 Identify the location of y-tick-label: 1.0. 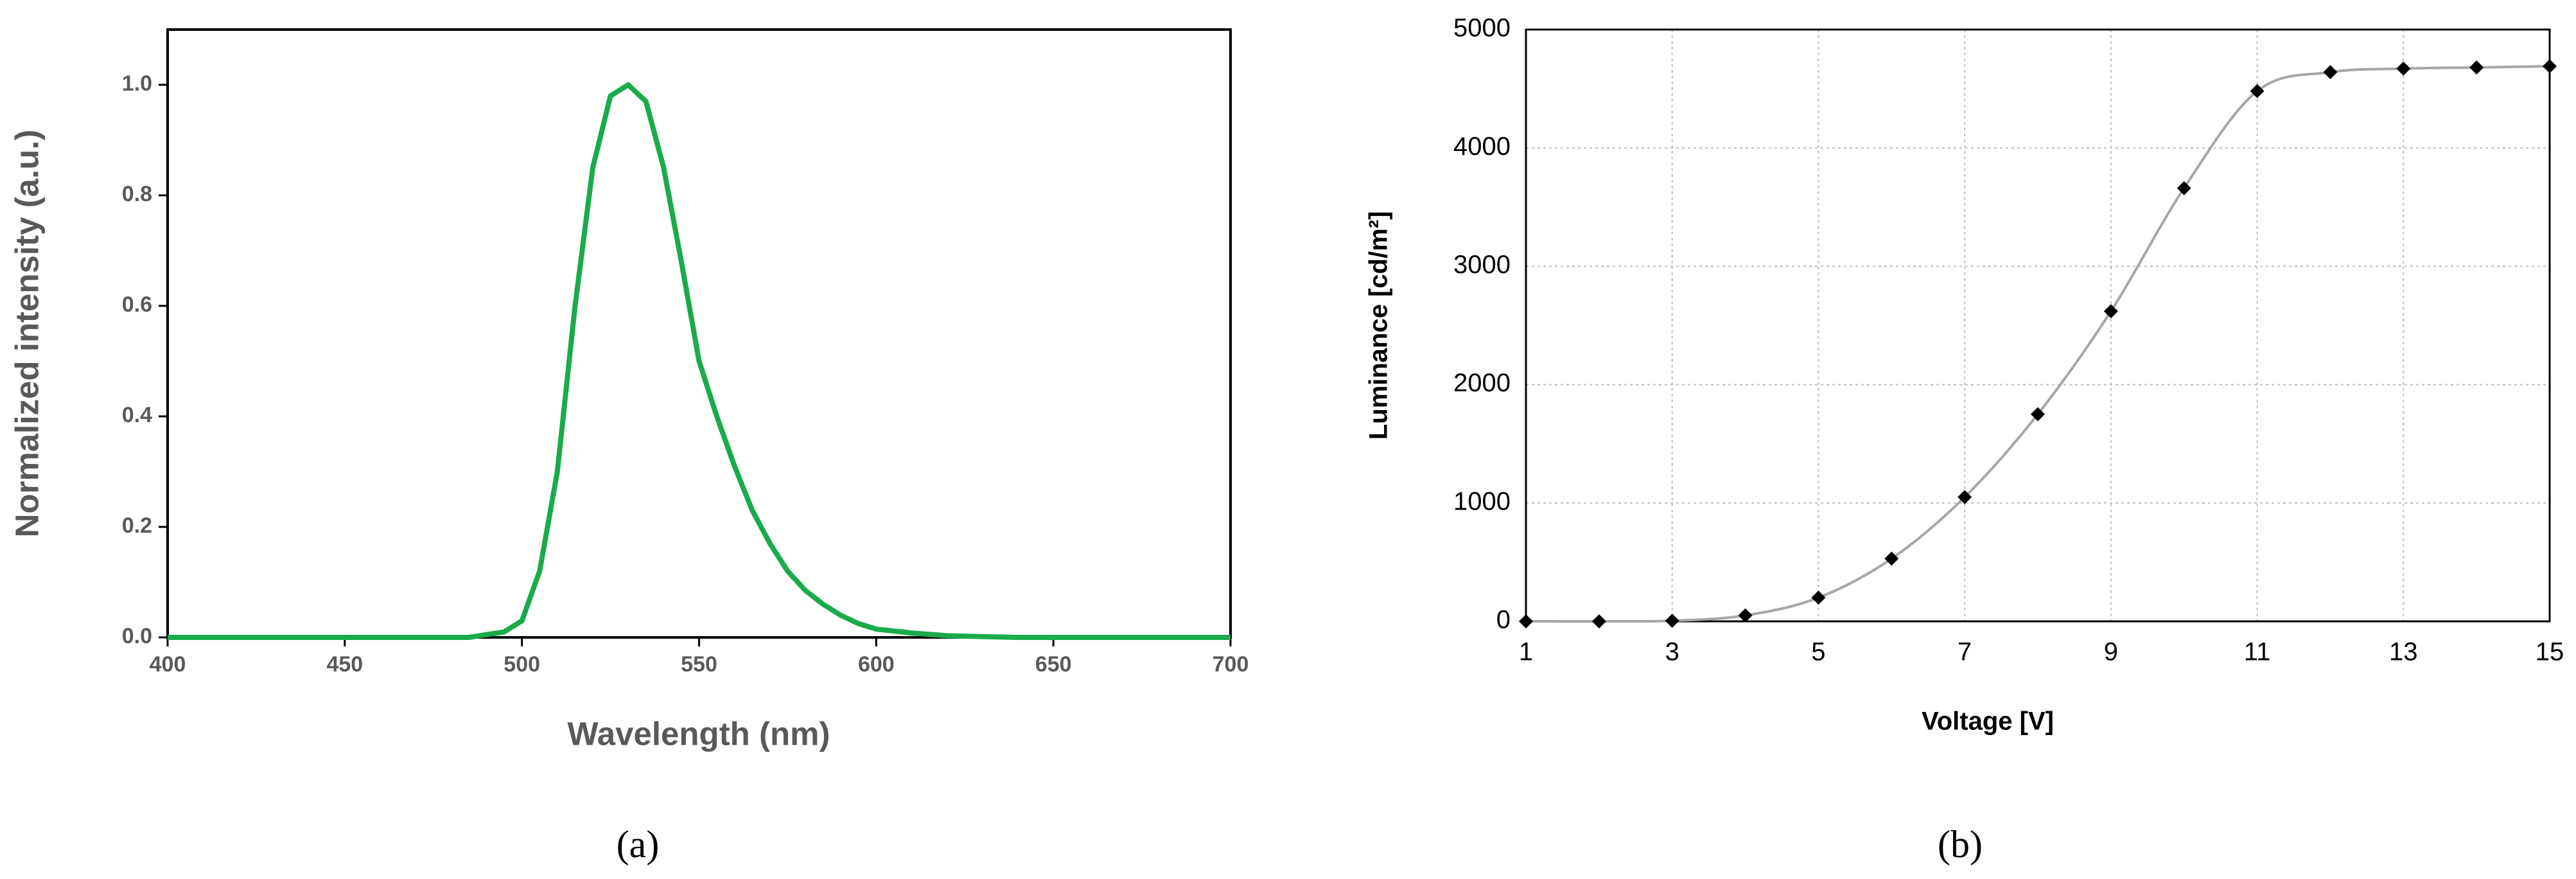
(137, 83).